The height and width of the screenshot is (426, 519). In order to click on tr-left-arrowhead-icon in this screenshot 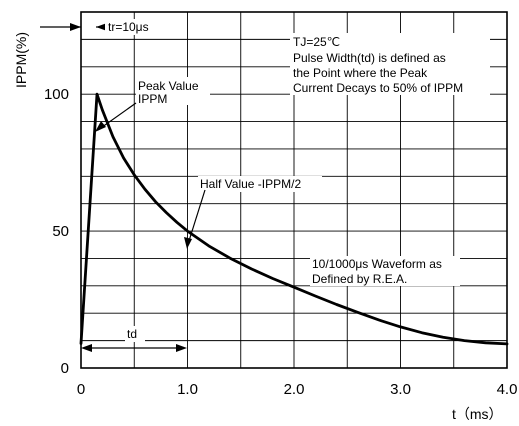, I will do `click(75, 27)`.